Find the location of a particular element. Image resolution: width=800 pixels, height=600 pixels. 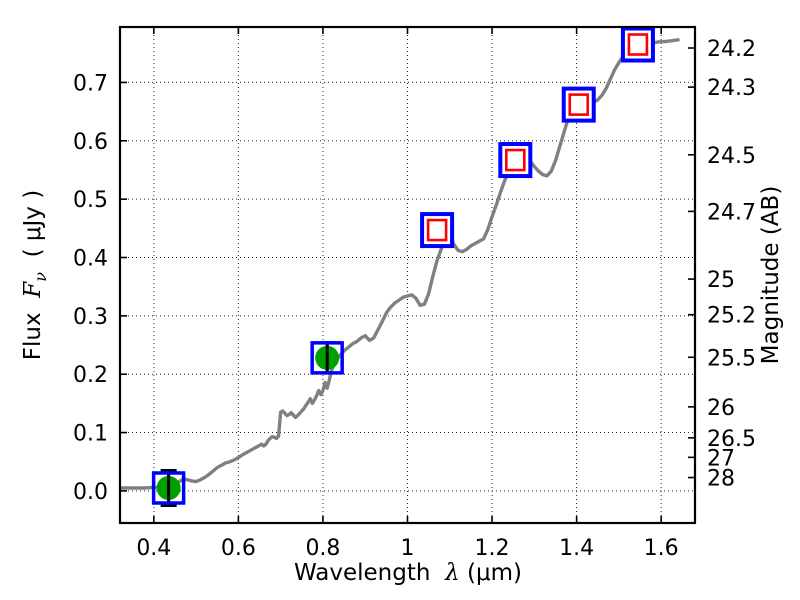

y-axis-right-label: Magnitude (AB) is located at coordinates (771, 275).